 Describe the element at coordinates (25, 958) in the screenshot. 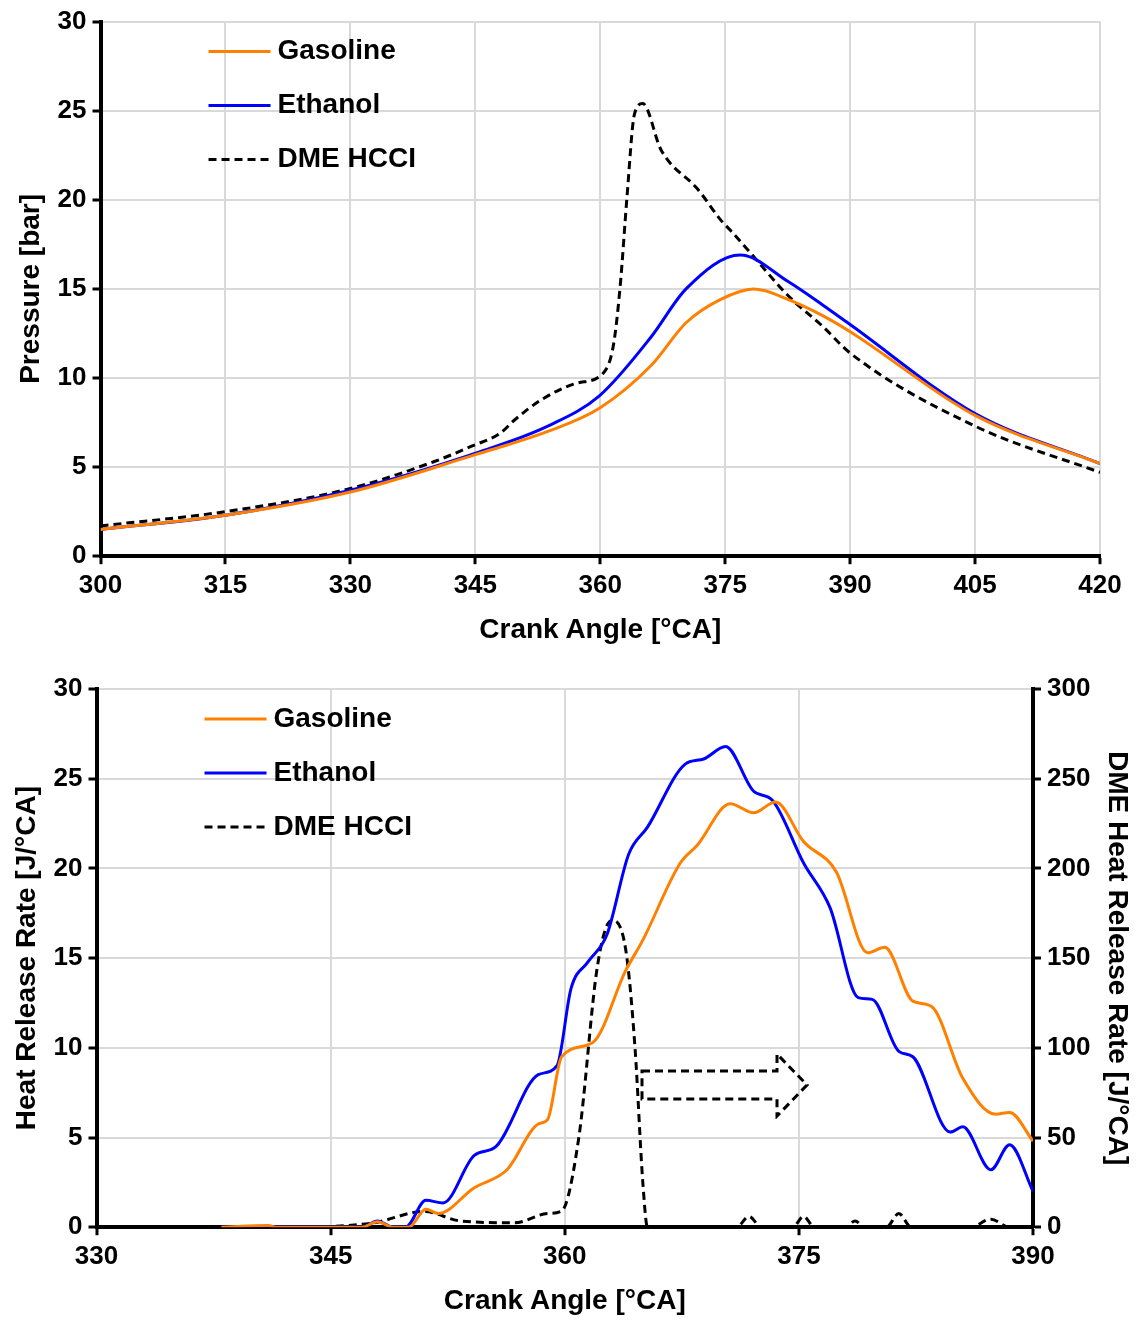

I see `y-axis-title: Heat Release Rate [J/°CA]` at that location.